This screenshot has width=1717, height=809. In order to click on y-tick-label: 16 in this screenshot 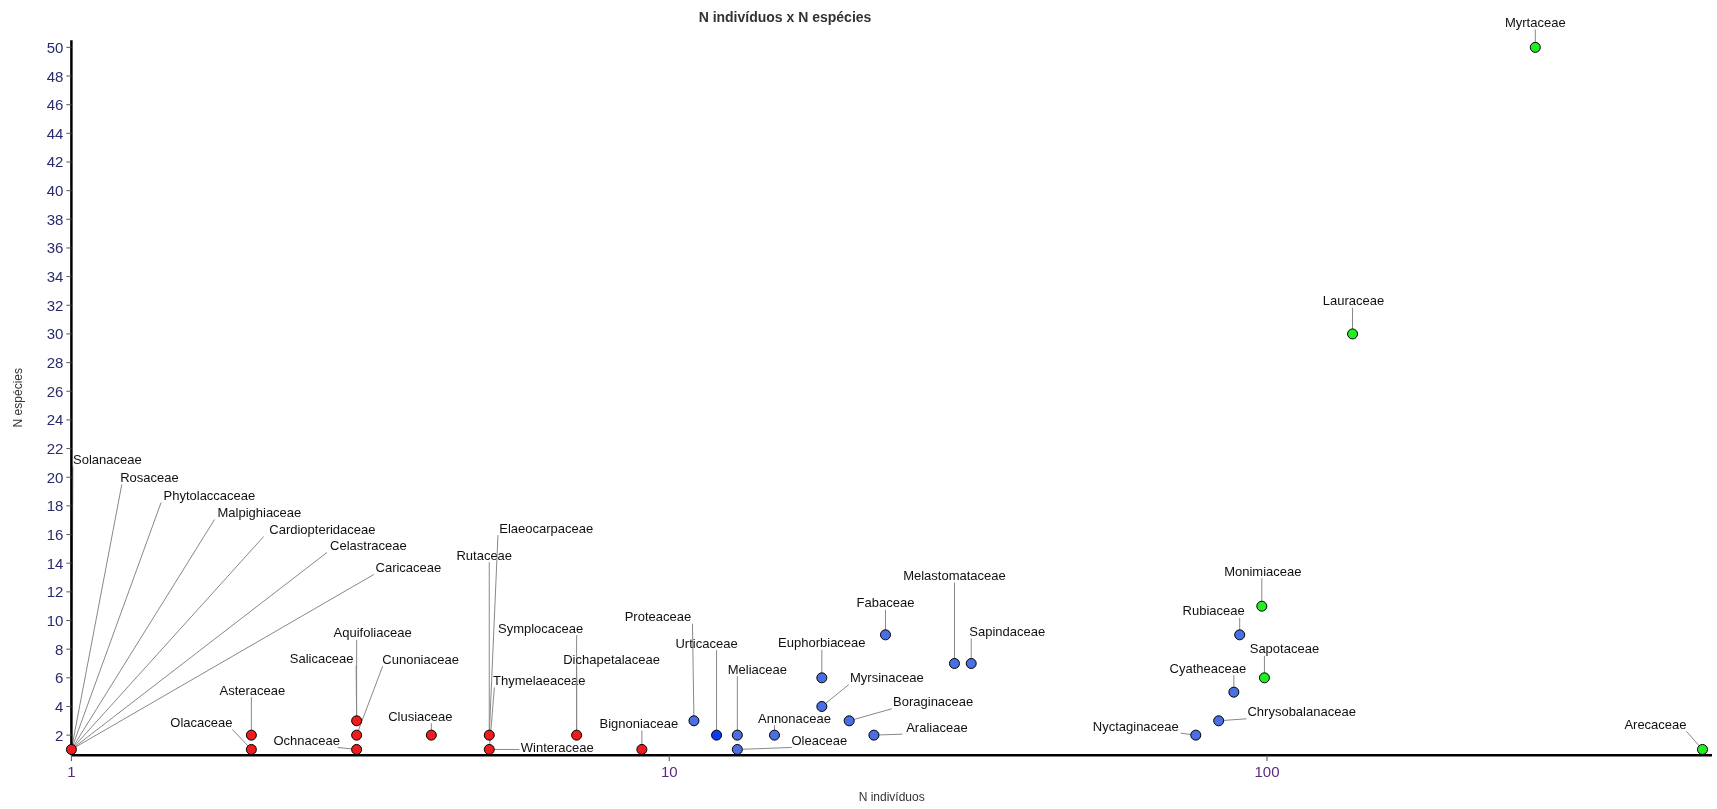, I will do `click(55, 535)`.